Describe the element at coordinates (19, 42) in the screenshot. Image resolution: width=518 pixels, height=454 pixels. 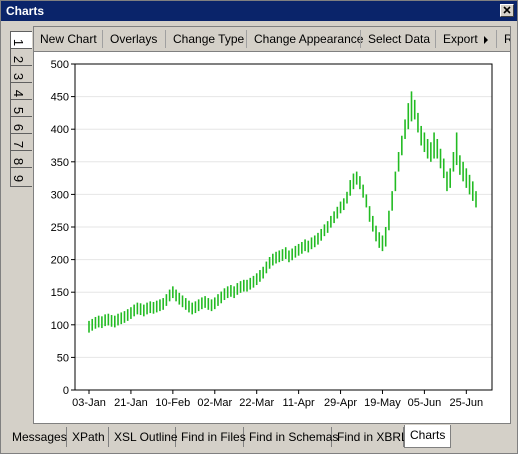
I see `side-tab-label: 1` at that location.